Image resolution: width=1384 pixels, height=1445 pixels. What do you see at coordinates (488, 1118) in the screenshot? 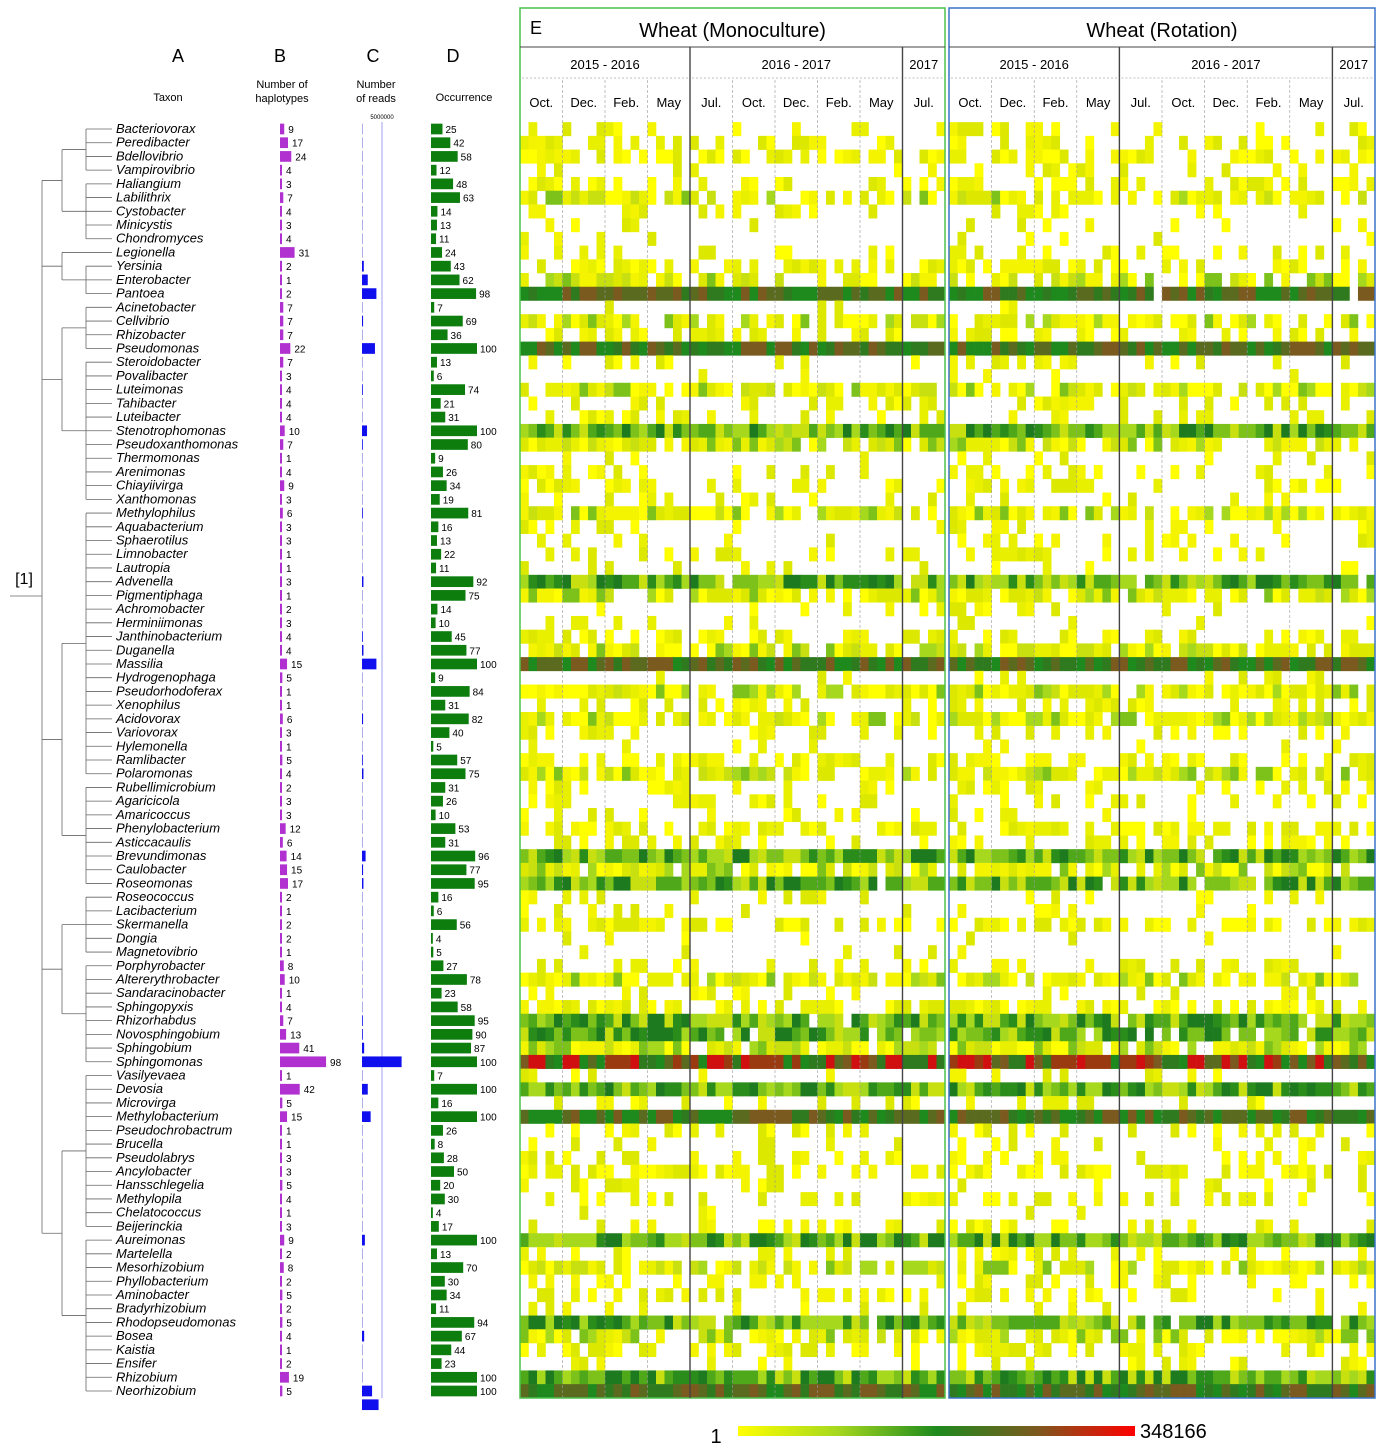
I see `occurrence-value: 100` at bounding box center [488, 1118].